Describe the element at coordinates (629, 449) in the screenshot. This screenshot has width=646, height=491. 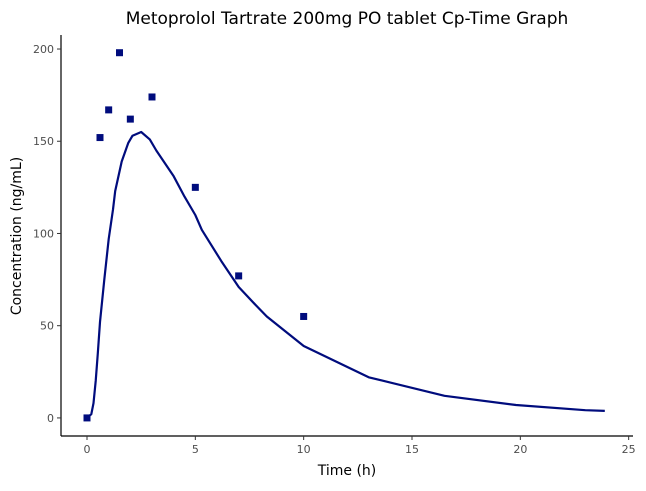
I see `x-tick-label: 25` at that location.